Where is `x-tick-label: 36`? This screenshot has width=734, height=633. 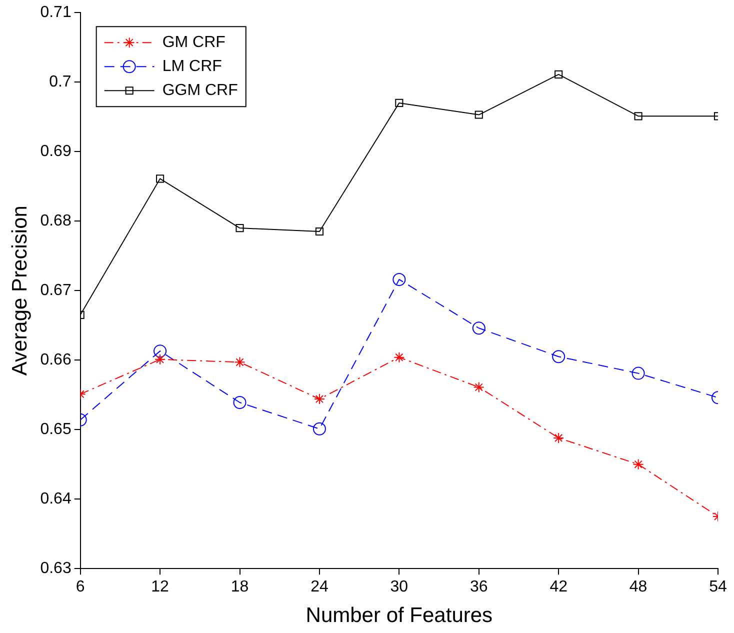 x-tick-label: 36 is located at coordinates (479, 587).